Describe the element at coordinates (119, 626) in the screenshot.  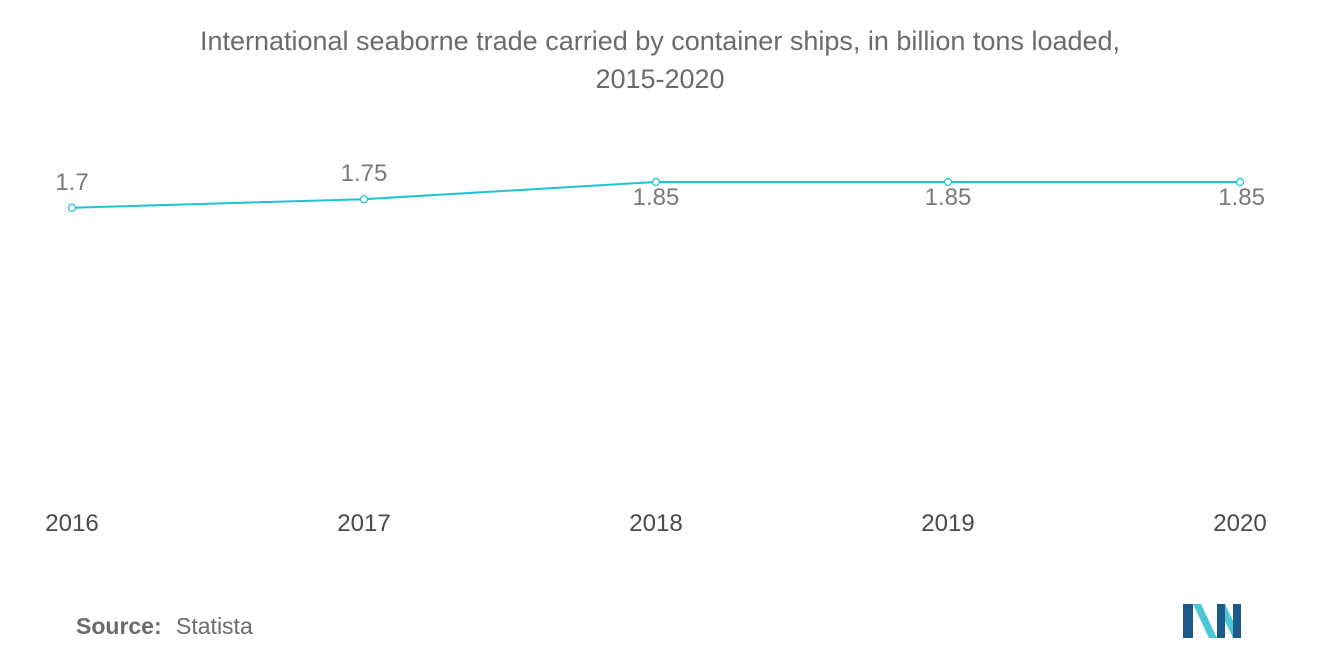
I see `source-label: Source:` at that location.